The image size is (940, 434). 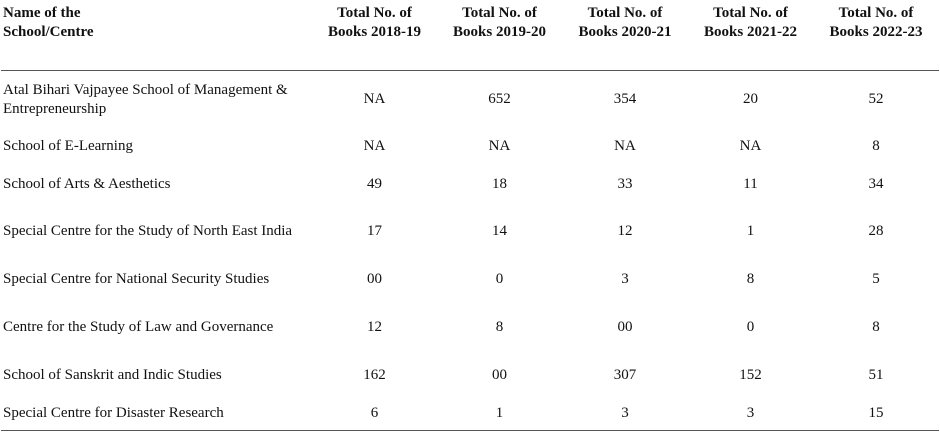 What do you see at coordinates (374, 22) in the screenshot?
I see `header-text: Total No. of Books 2018-19` at bounding box center [374, 22].